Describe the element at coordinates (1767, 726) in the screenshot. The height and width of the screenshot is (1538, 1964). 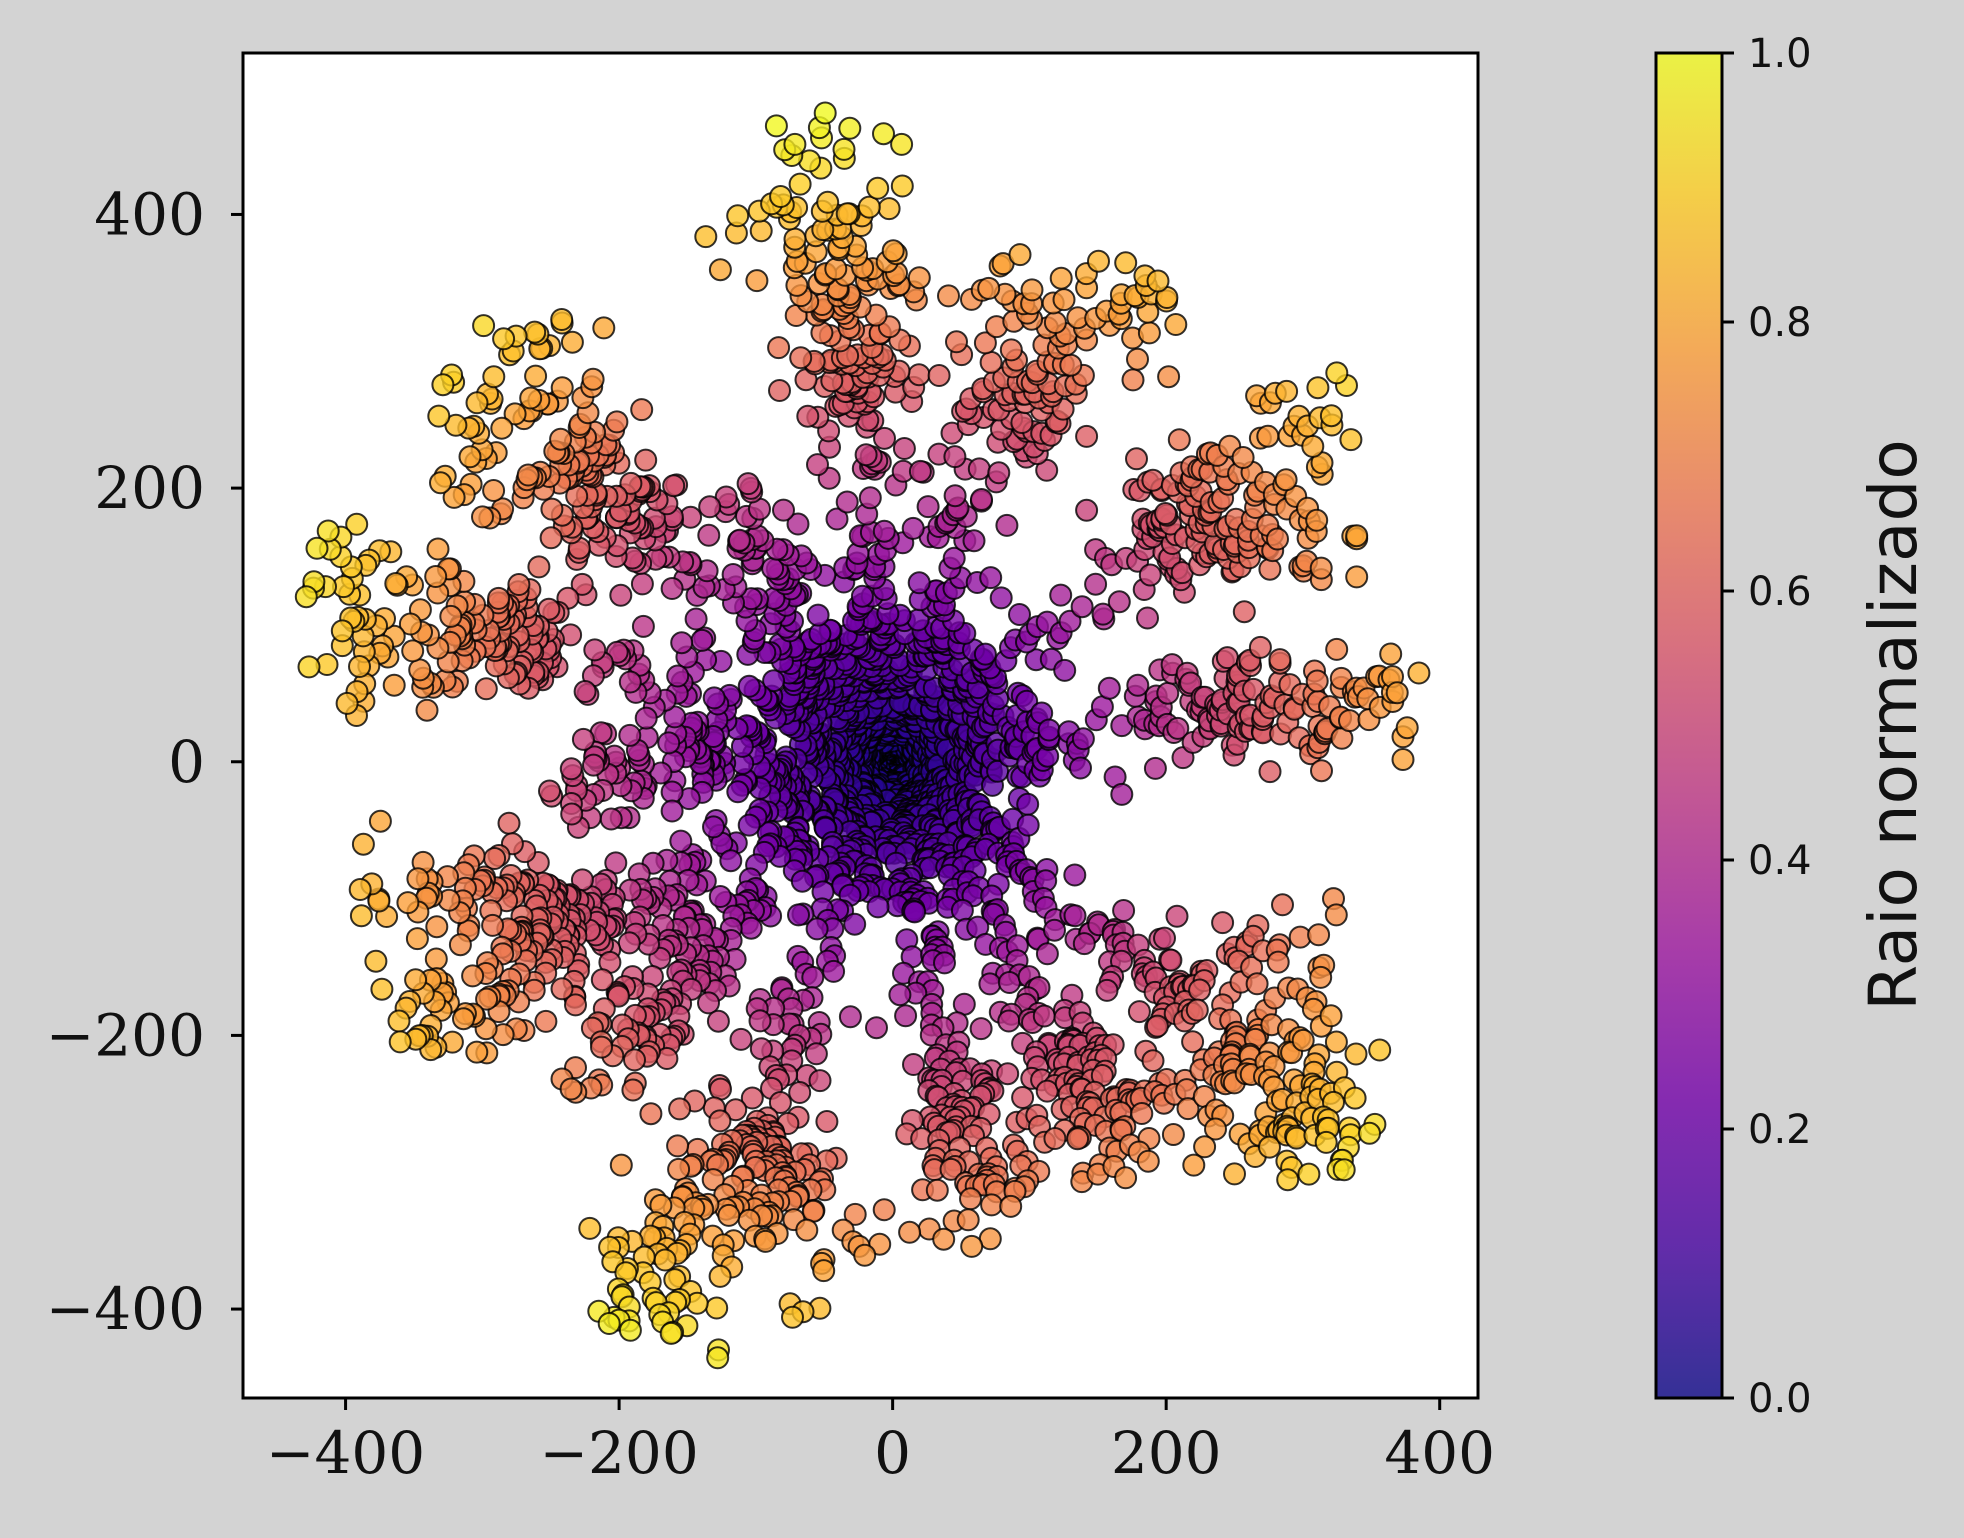
I see `colorbar-ticks: 0.0 0.2 0.4 0.6 0.8 1.0` at that location.